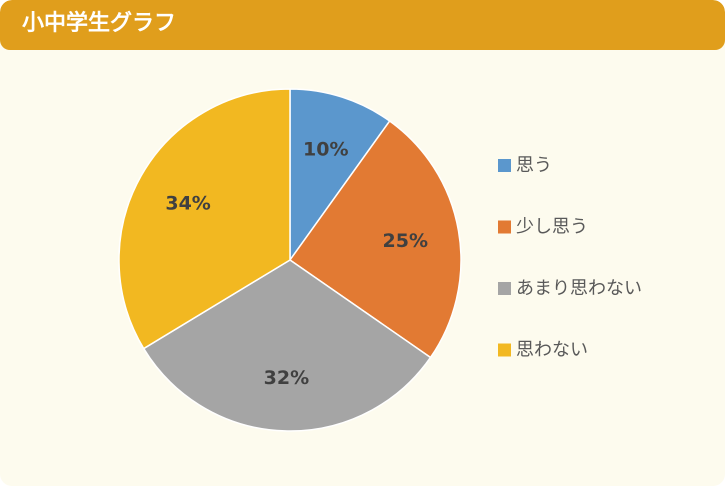 This screenshot has width=725, height=486. What do you see at coordinates (552, 227) in the screenshot?
I see `legend-label-2: 少し思う` at bounding box center [552, 227].